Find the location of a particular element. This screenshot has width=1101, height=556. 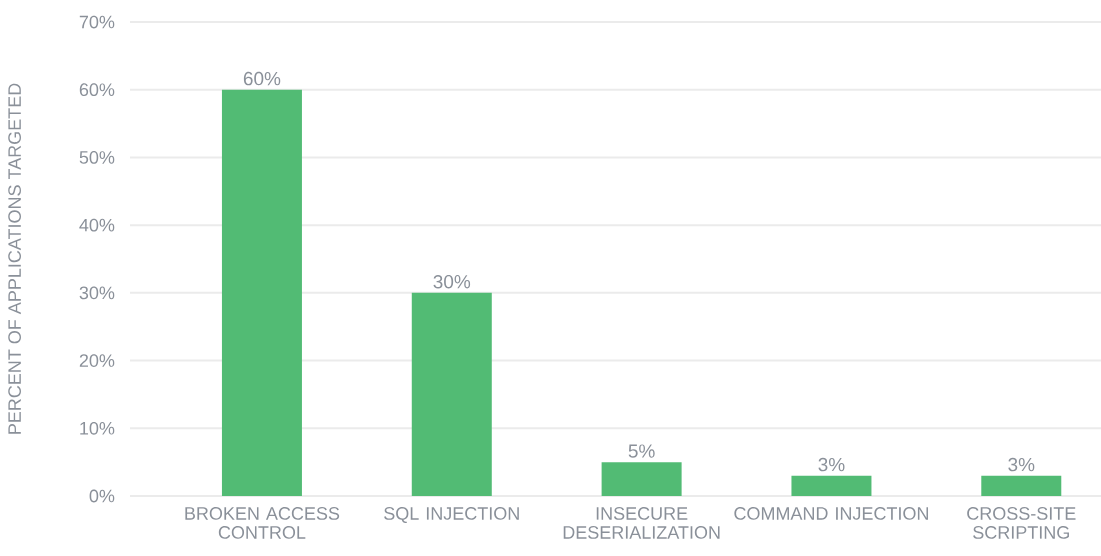

x-tick-label: CROSS-SITE SCRIPTING is located at coordinates (1021, 523).